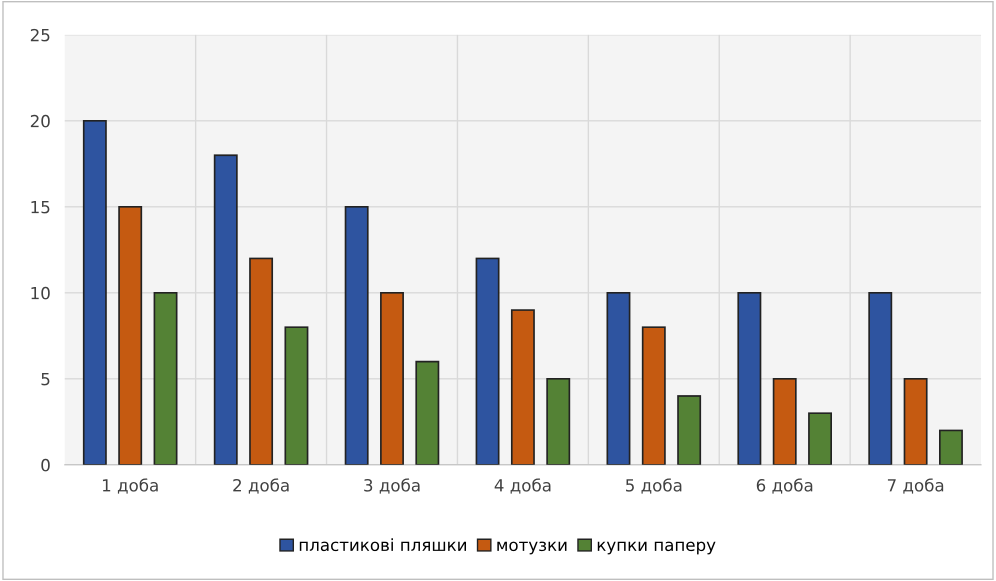 The width and height of the screenshot is (996, 581). I want to click on x-tick-label: 2 доба, so click(261, 486).